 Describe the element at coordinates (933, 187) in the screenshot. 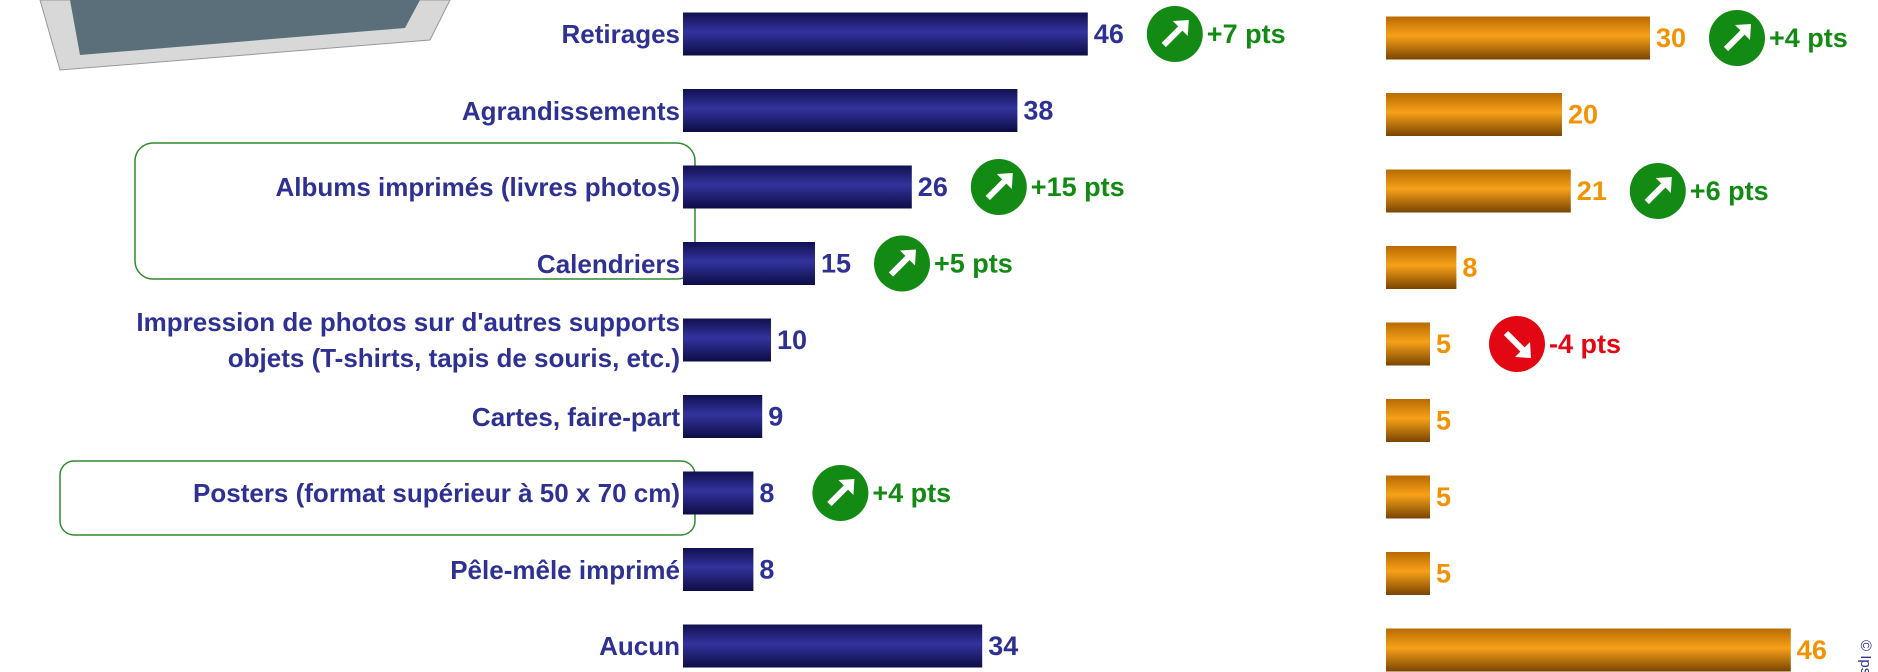

I see `value-label: 26` at that location.